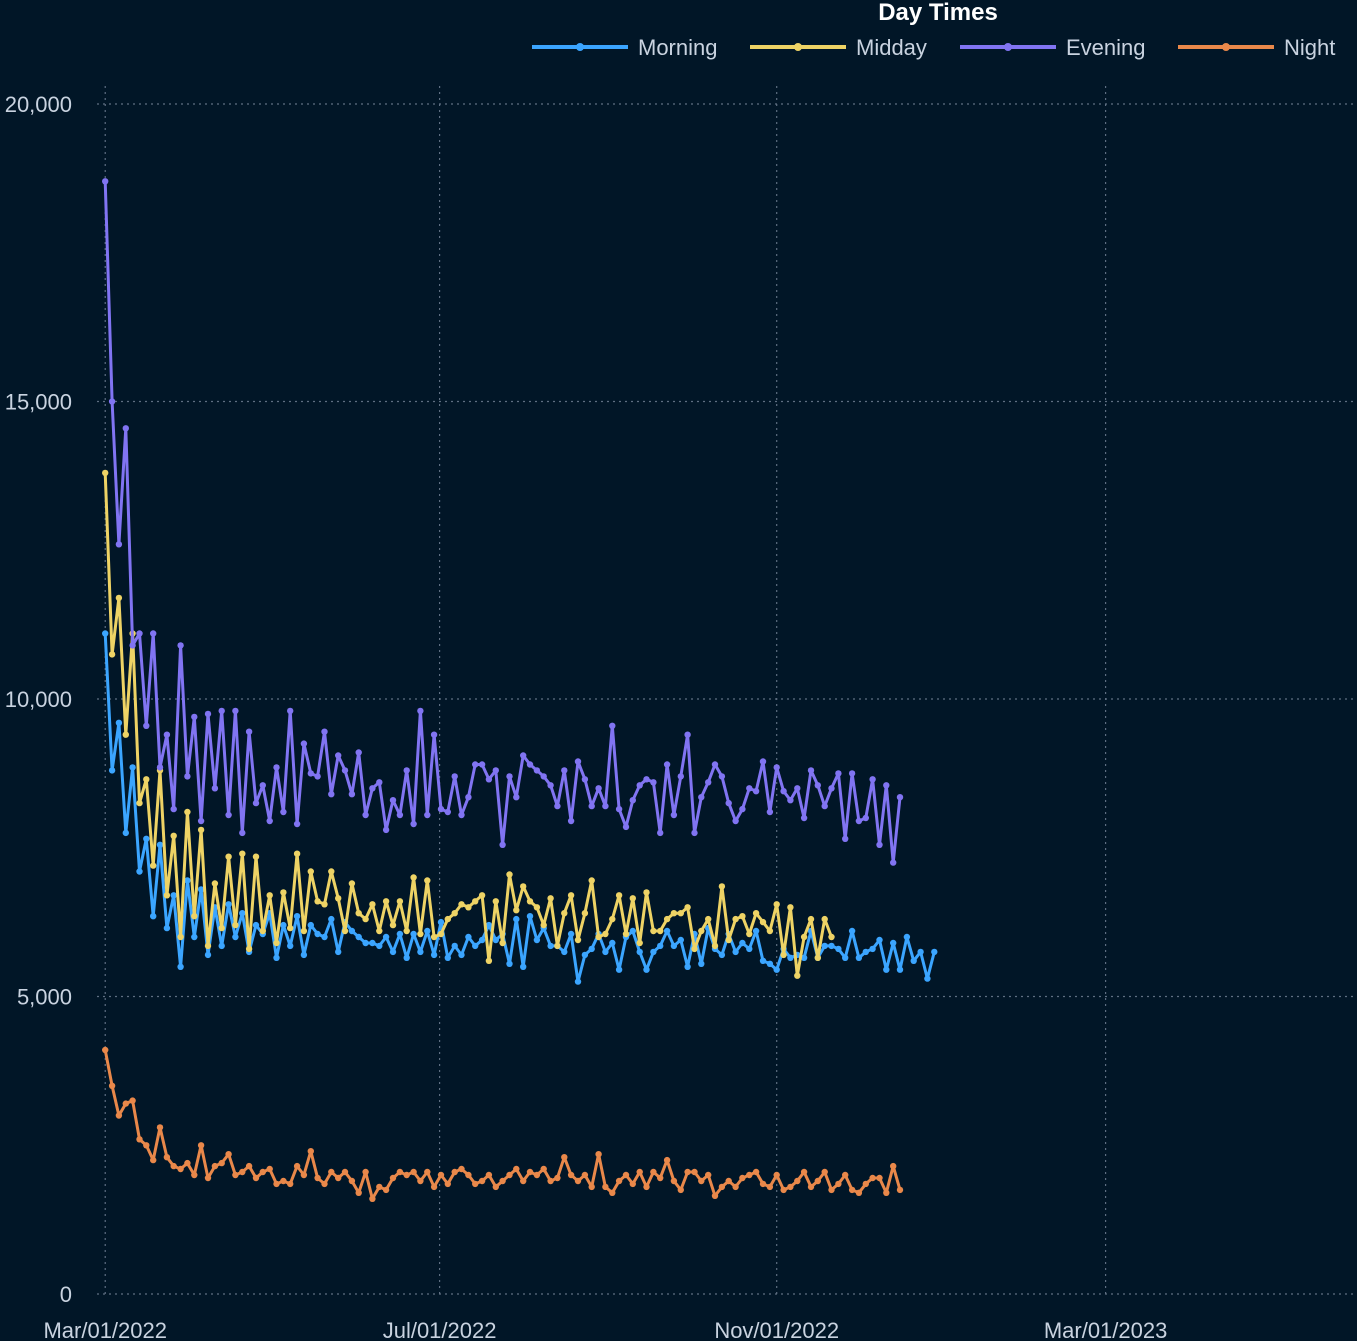  Describe the element at coordinates (1053, 47) in the screenshot. I see `legend-item-evening: Evening` at that location.